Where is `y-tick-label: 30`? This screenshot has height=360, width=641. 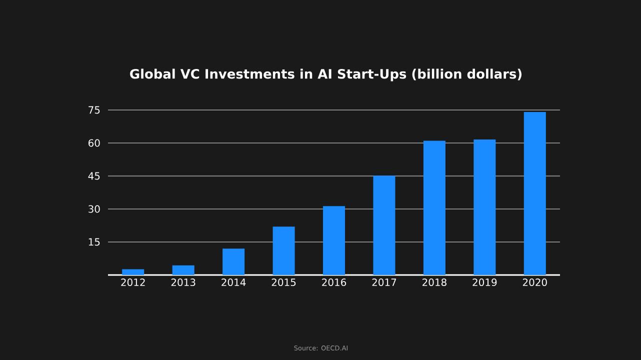
y-tick-label: 30 is located at coordinates (94, 209).